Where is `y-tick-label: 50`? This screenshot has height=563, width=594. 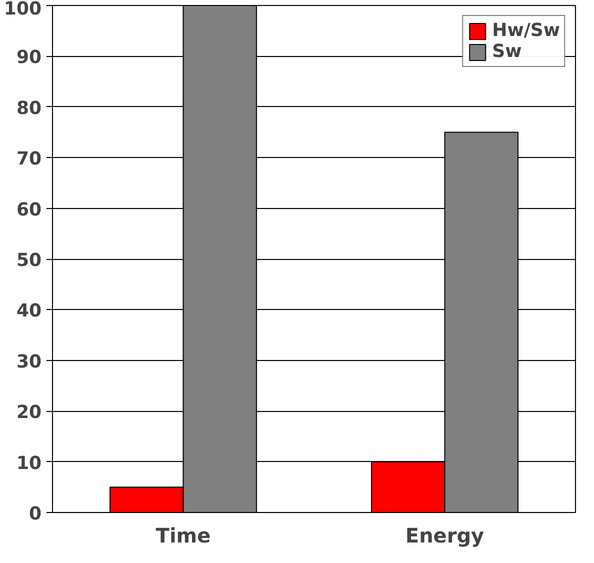 y-tick-label: 50 is located at coordinates (29, 260).